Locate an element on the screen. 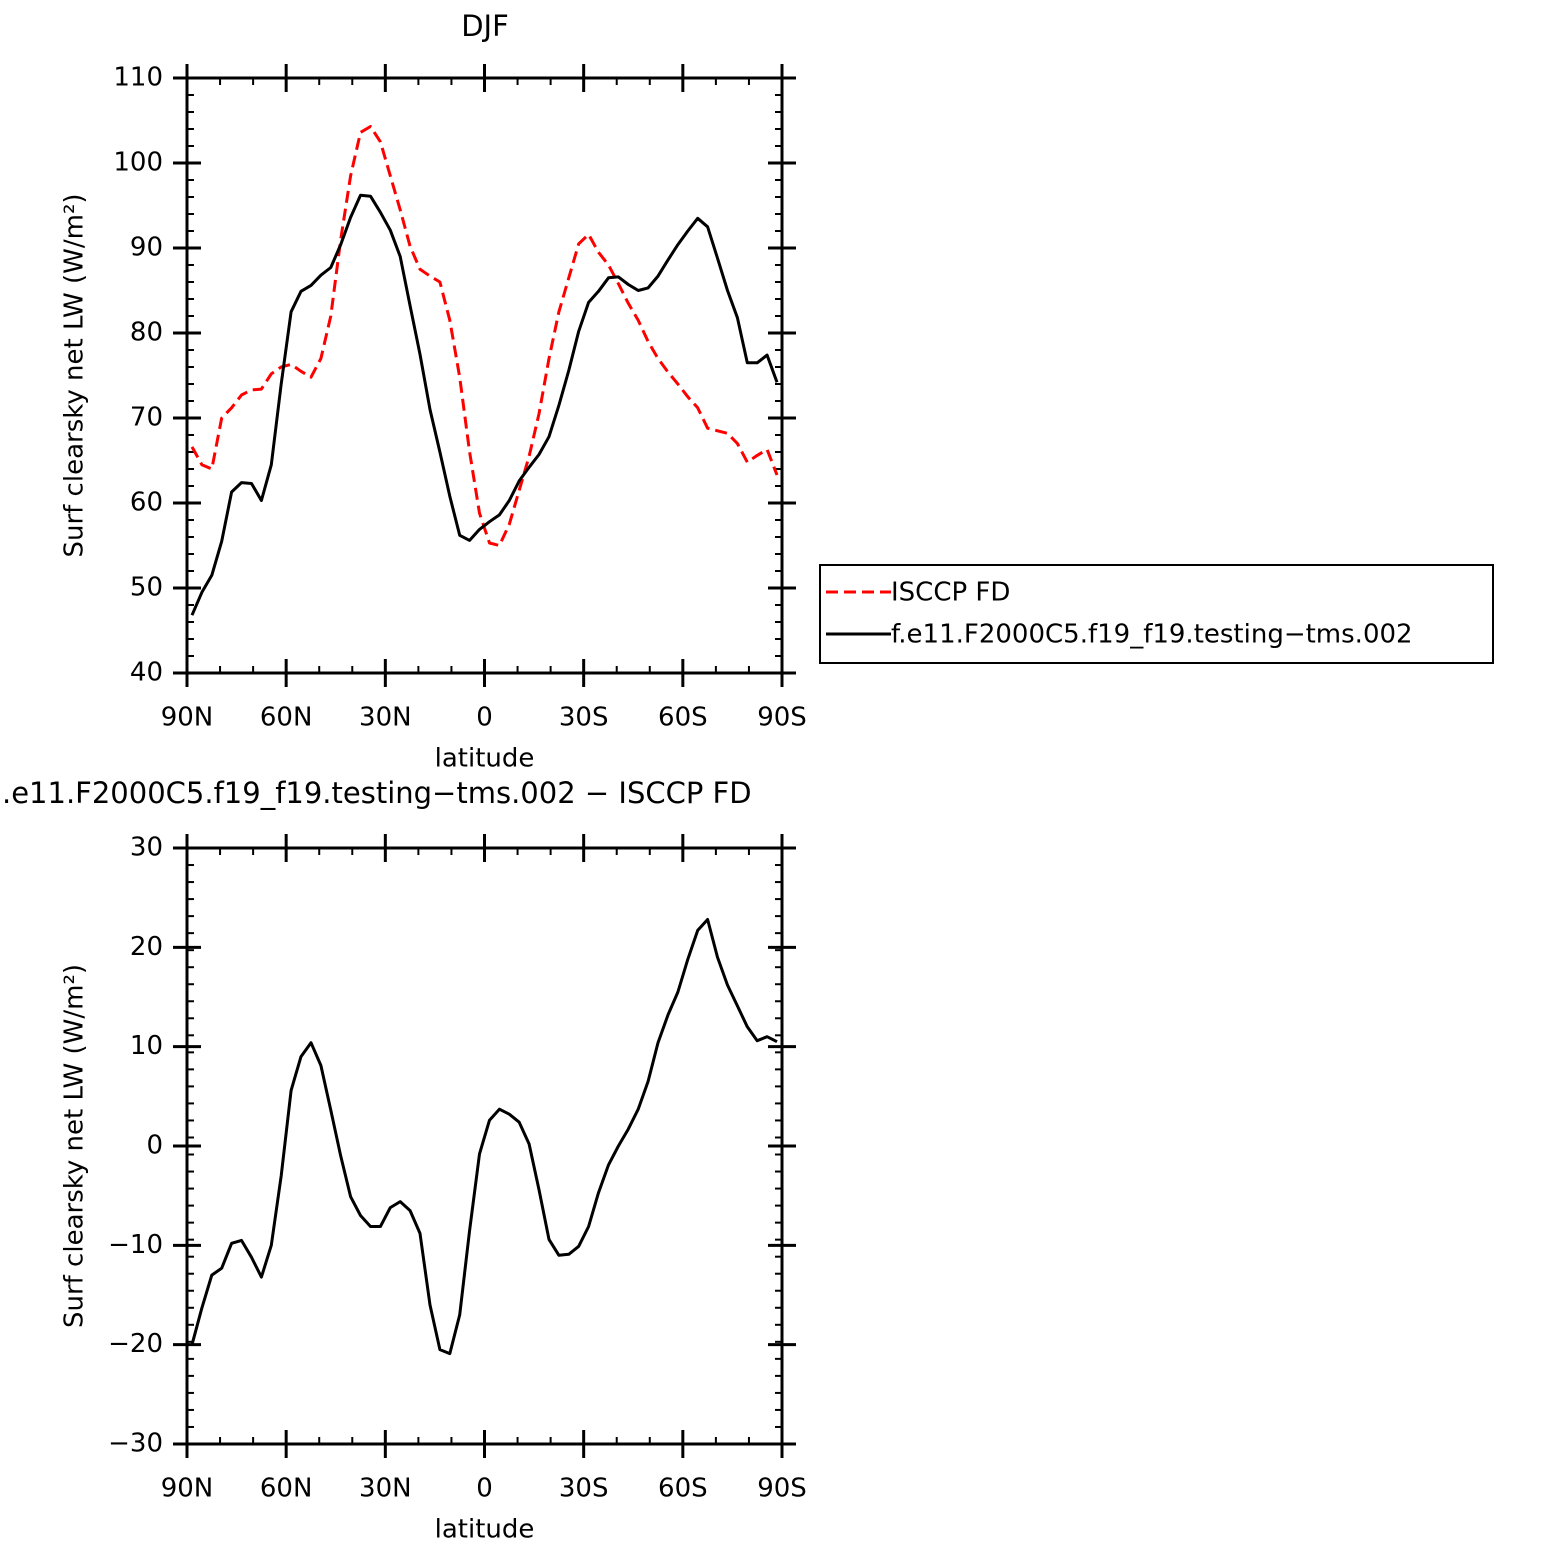  y-tick-label: 70 is located at coordinates (146, 418).